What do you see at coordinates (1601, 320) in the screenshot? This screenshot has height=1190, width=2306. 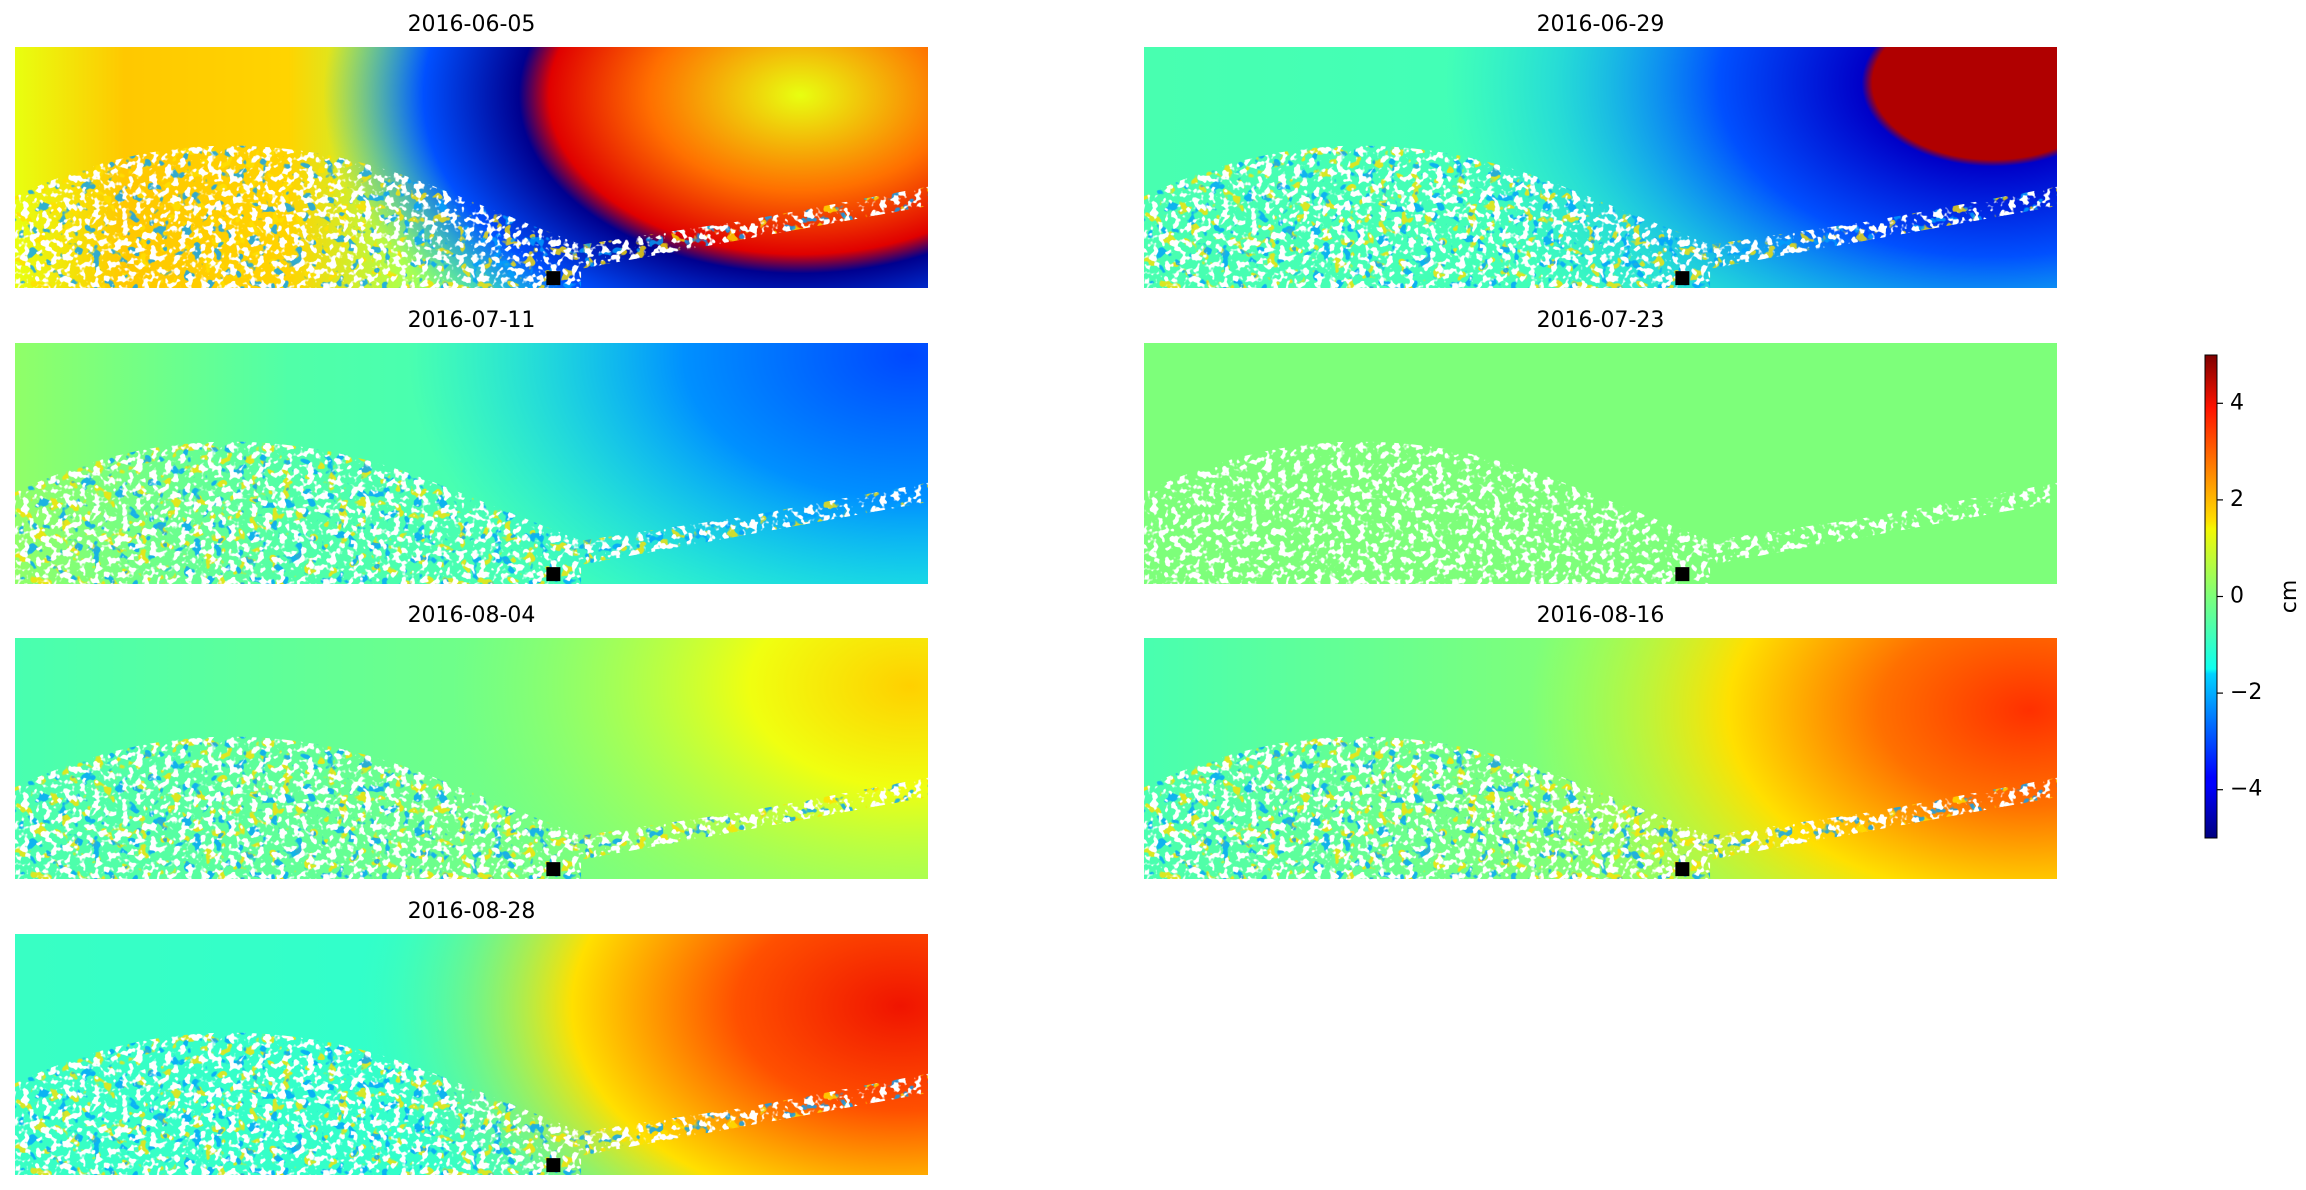 I see `panel-title: 2016-07-23` at bounding box center [1601, 320].